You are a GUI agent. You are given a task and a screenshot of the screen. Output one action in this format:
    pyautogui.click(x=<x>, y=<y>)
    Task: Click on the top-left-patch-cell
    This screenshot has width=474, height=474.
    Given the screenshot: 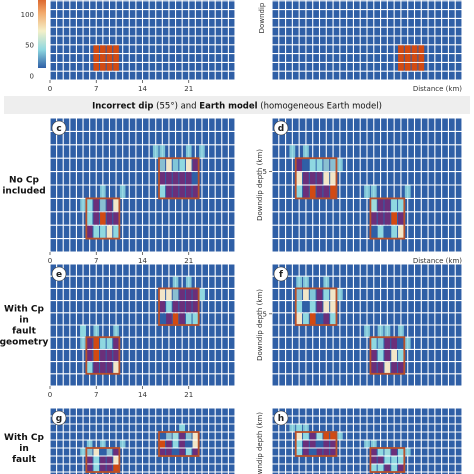 What is the action you would take?
    pyautogui.click(x=116, y=66)
    